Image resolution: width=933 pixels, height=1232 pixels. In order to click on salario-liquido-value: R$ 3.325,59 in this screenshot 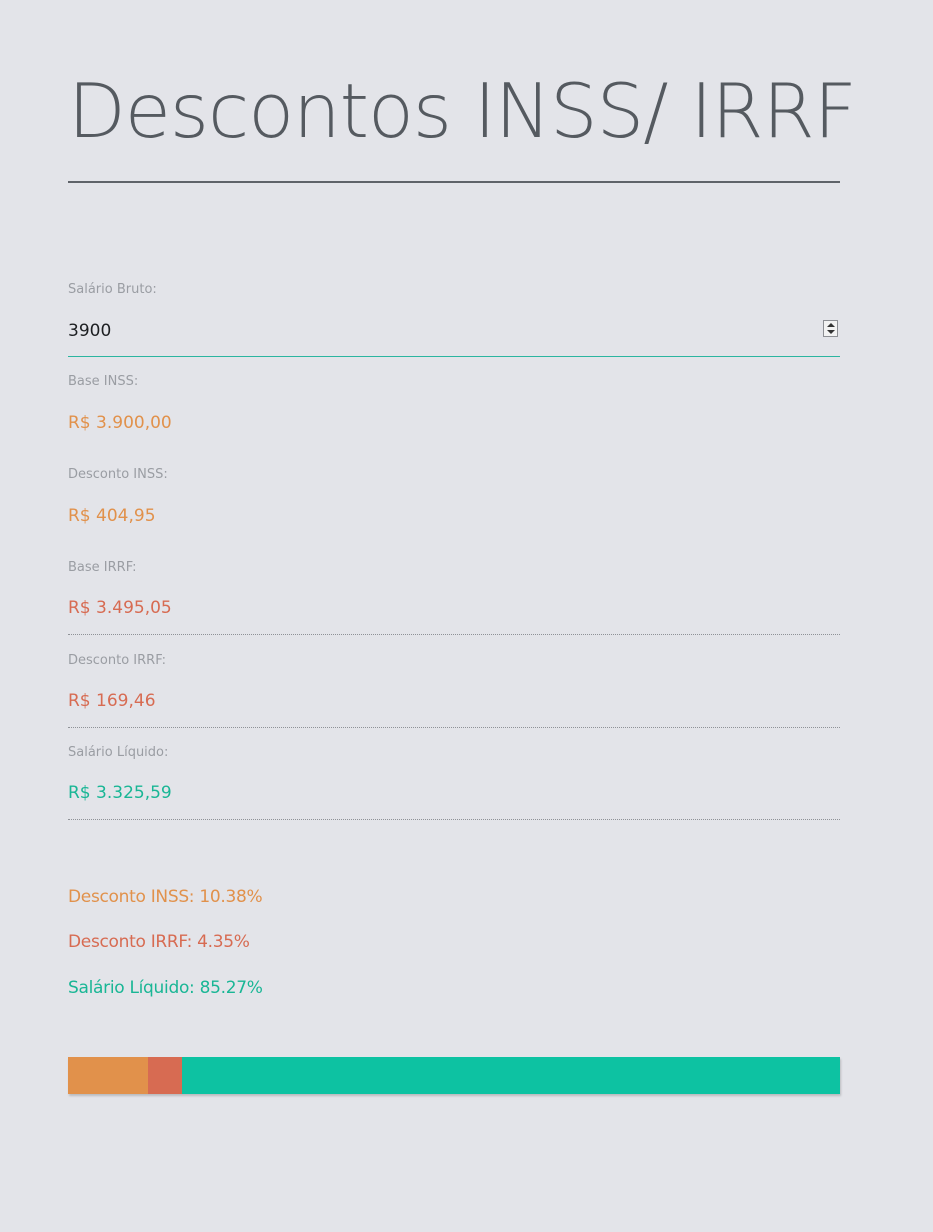, I will do `click(120, 793)`.